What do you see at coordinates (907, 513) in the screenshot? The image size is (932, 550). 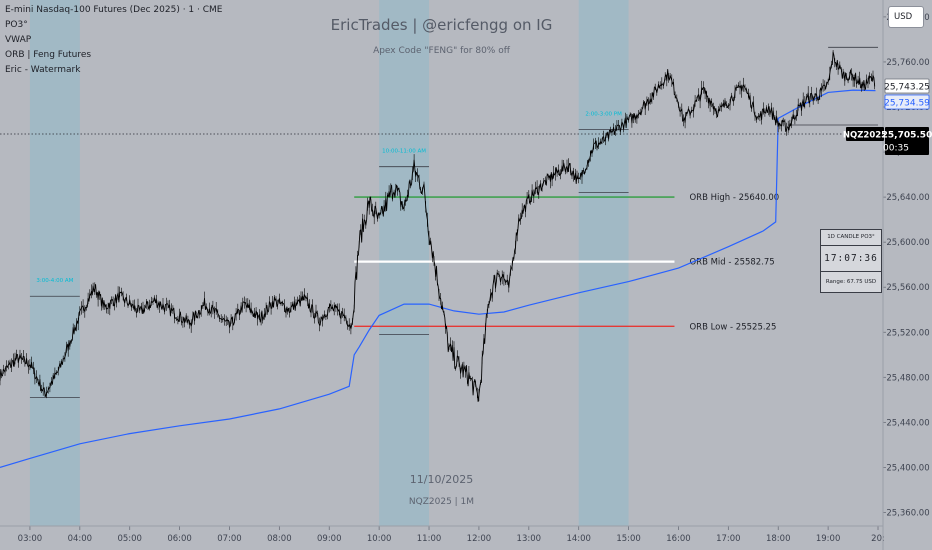 I see `y-tick-label: 25,360.00` at bounding box center [907, 513].